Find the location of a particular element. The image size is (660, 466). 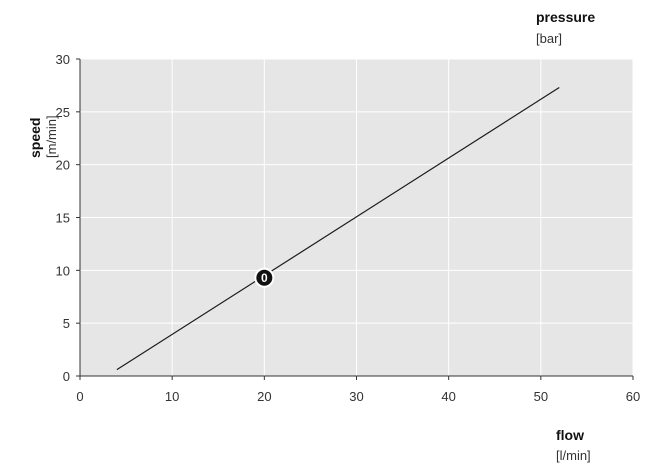

x-tick-label: 0 is located at coordinates (79, 396).